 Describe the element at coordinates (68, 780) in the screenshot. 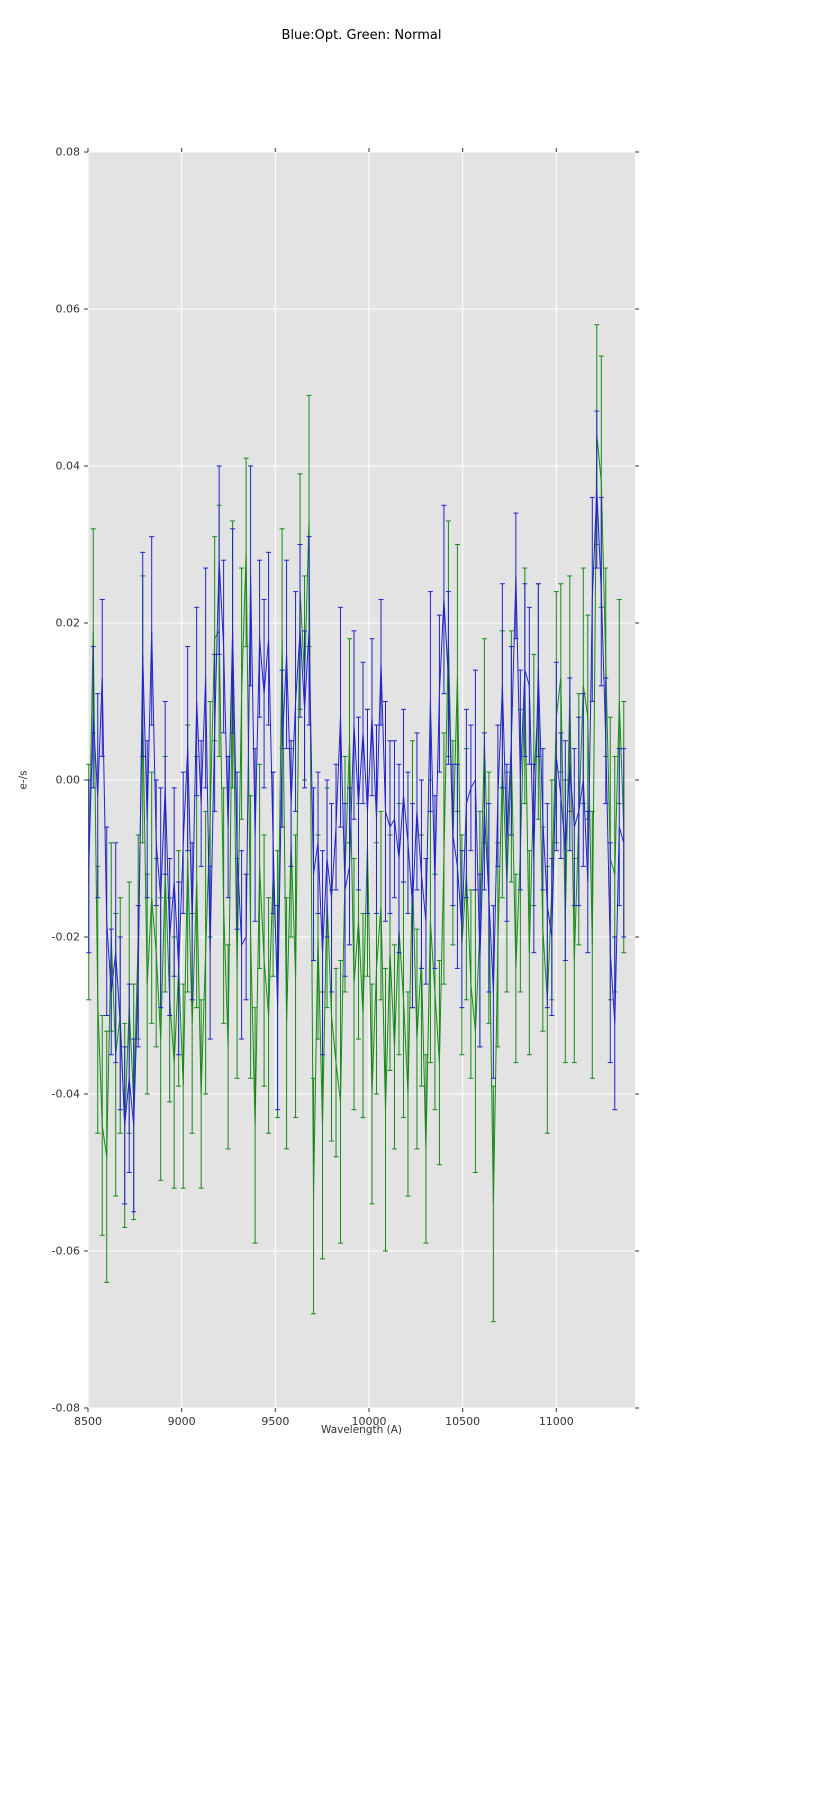

I see `y-tick-label: 0.00` at that location.